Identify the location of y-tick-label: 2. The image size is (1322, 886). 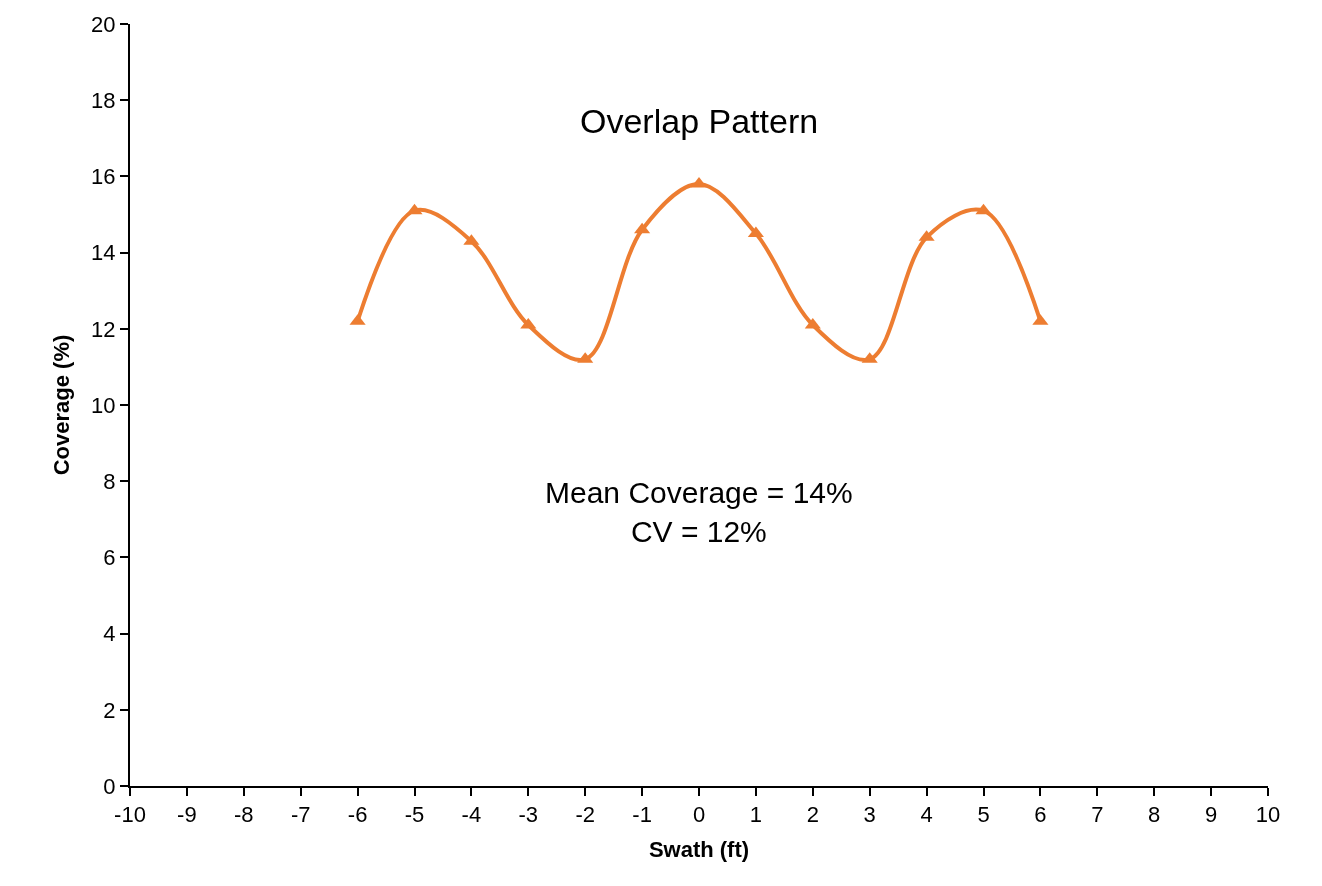
(109, 710).